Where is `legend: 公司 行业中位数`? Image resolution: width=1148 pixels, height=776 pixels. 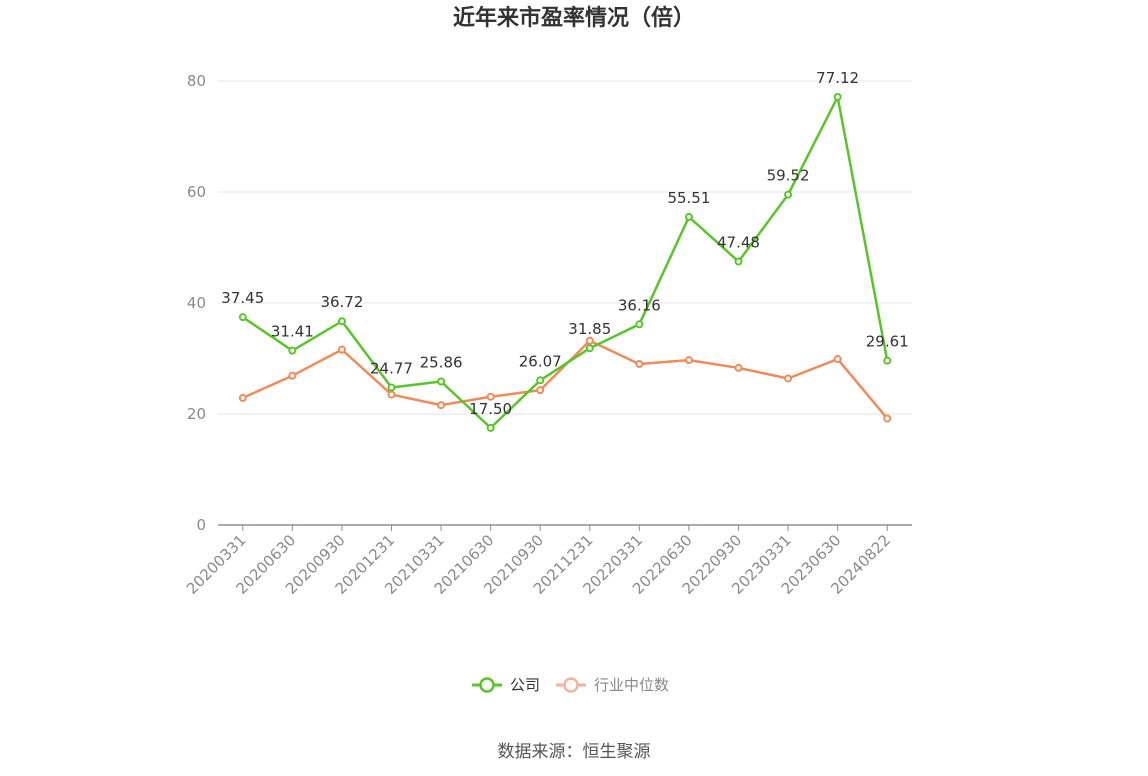
legend: 公司 行业中位数 is located at coordinates (570, 685).